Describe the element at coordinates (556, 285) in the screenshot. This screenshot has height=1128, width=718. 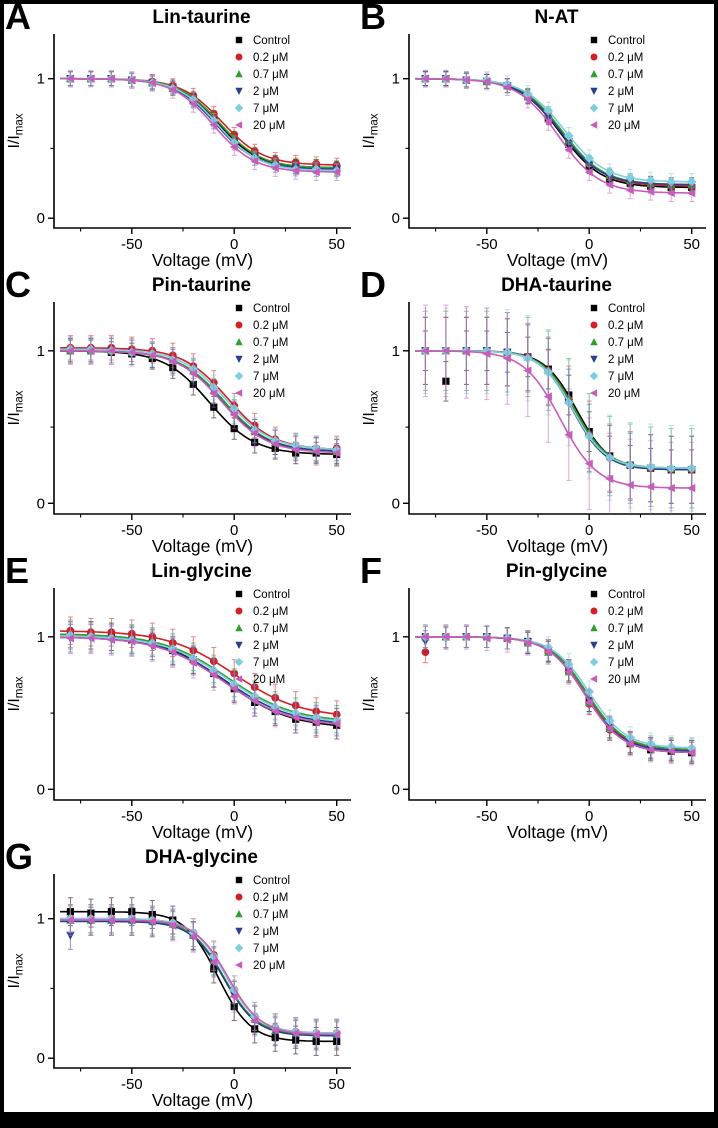
I see `panel-title-dha-taurine: DHA-taurine` at that location.